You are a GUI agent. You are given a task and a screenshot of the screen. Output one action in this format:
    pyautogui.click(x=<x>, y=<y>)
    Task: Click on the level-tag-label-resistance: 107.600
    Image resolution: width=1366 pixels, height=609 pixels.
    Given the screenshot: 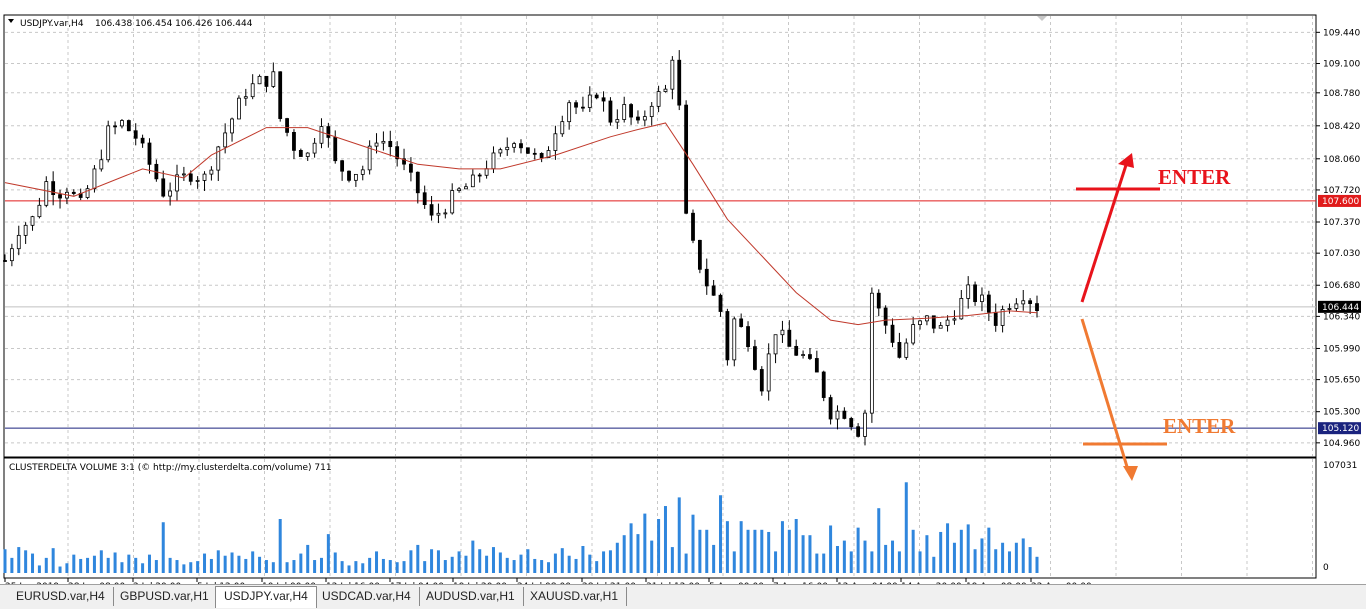 What is the action you would take?
    pyautogui.click(x=1340, y=202)
    